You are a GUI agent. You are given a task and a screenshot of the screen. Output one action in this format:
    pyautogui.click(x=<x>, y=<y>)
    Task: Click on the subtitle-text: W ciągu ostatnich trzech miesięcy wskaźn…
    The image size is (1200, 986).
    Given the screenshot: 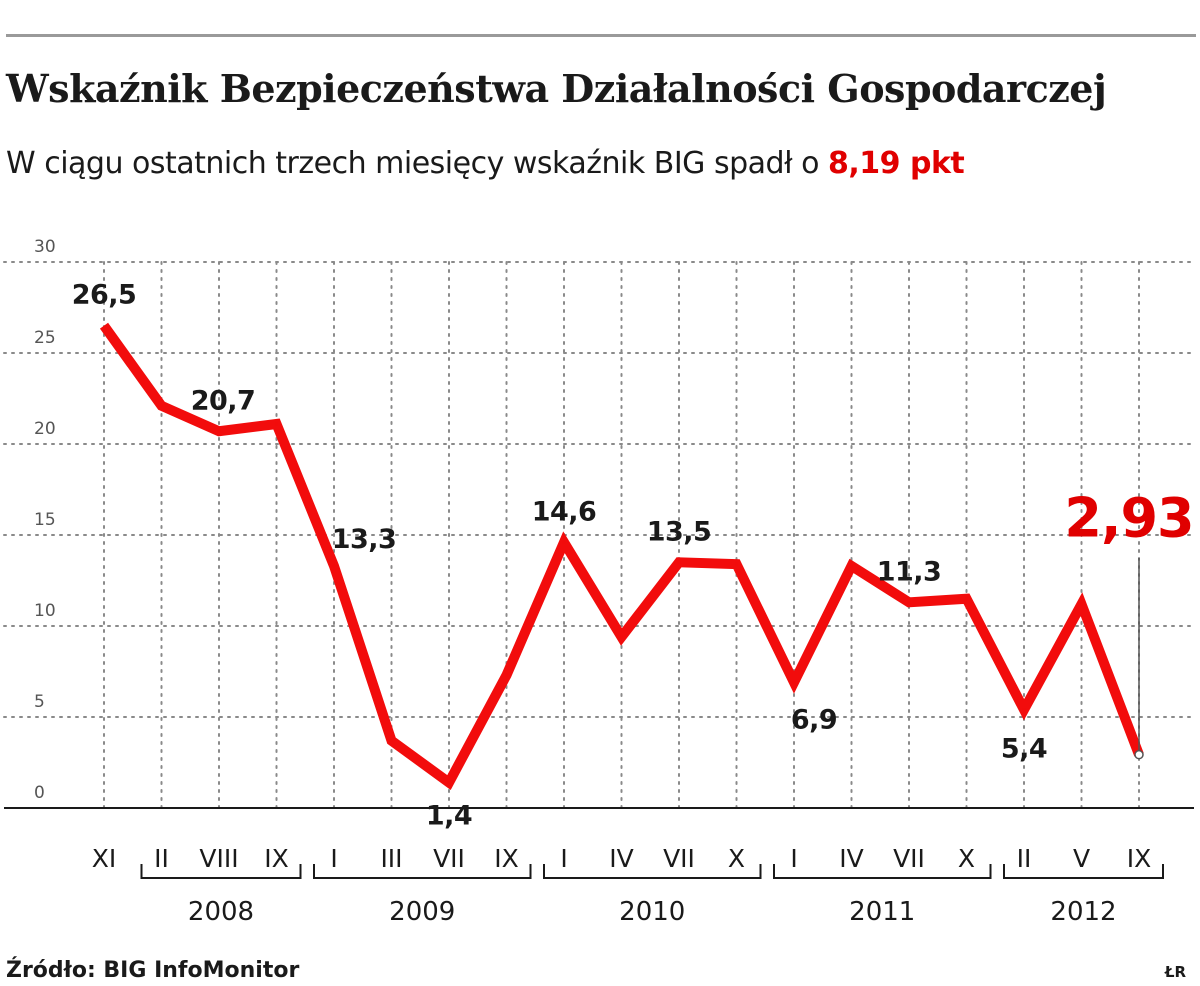 What is the action you would take?
    pyautogui.click(x=417, y=163)
    